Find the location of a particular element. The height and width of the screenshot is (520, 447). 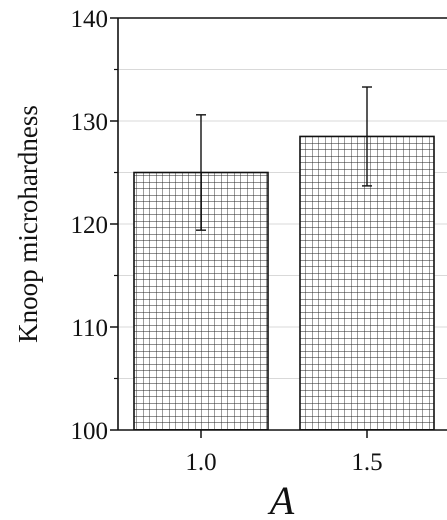

x-tick-label: 1.5 is located at coordinates (366, 462).